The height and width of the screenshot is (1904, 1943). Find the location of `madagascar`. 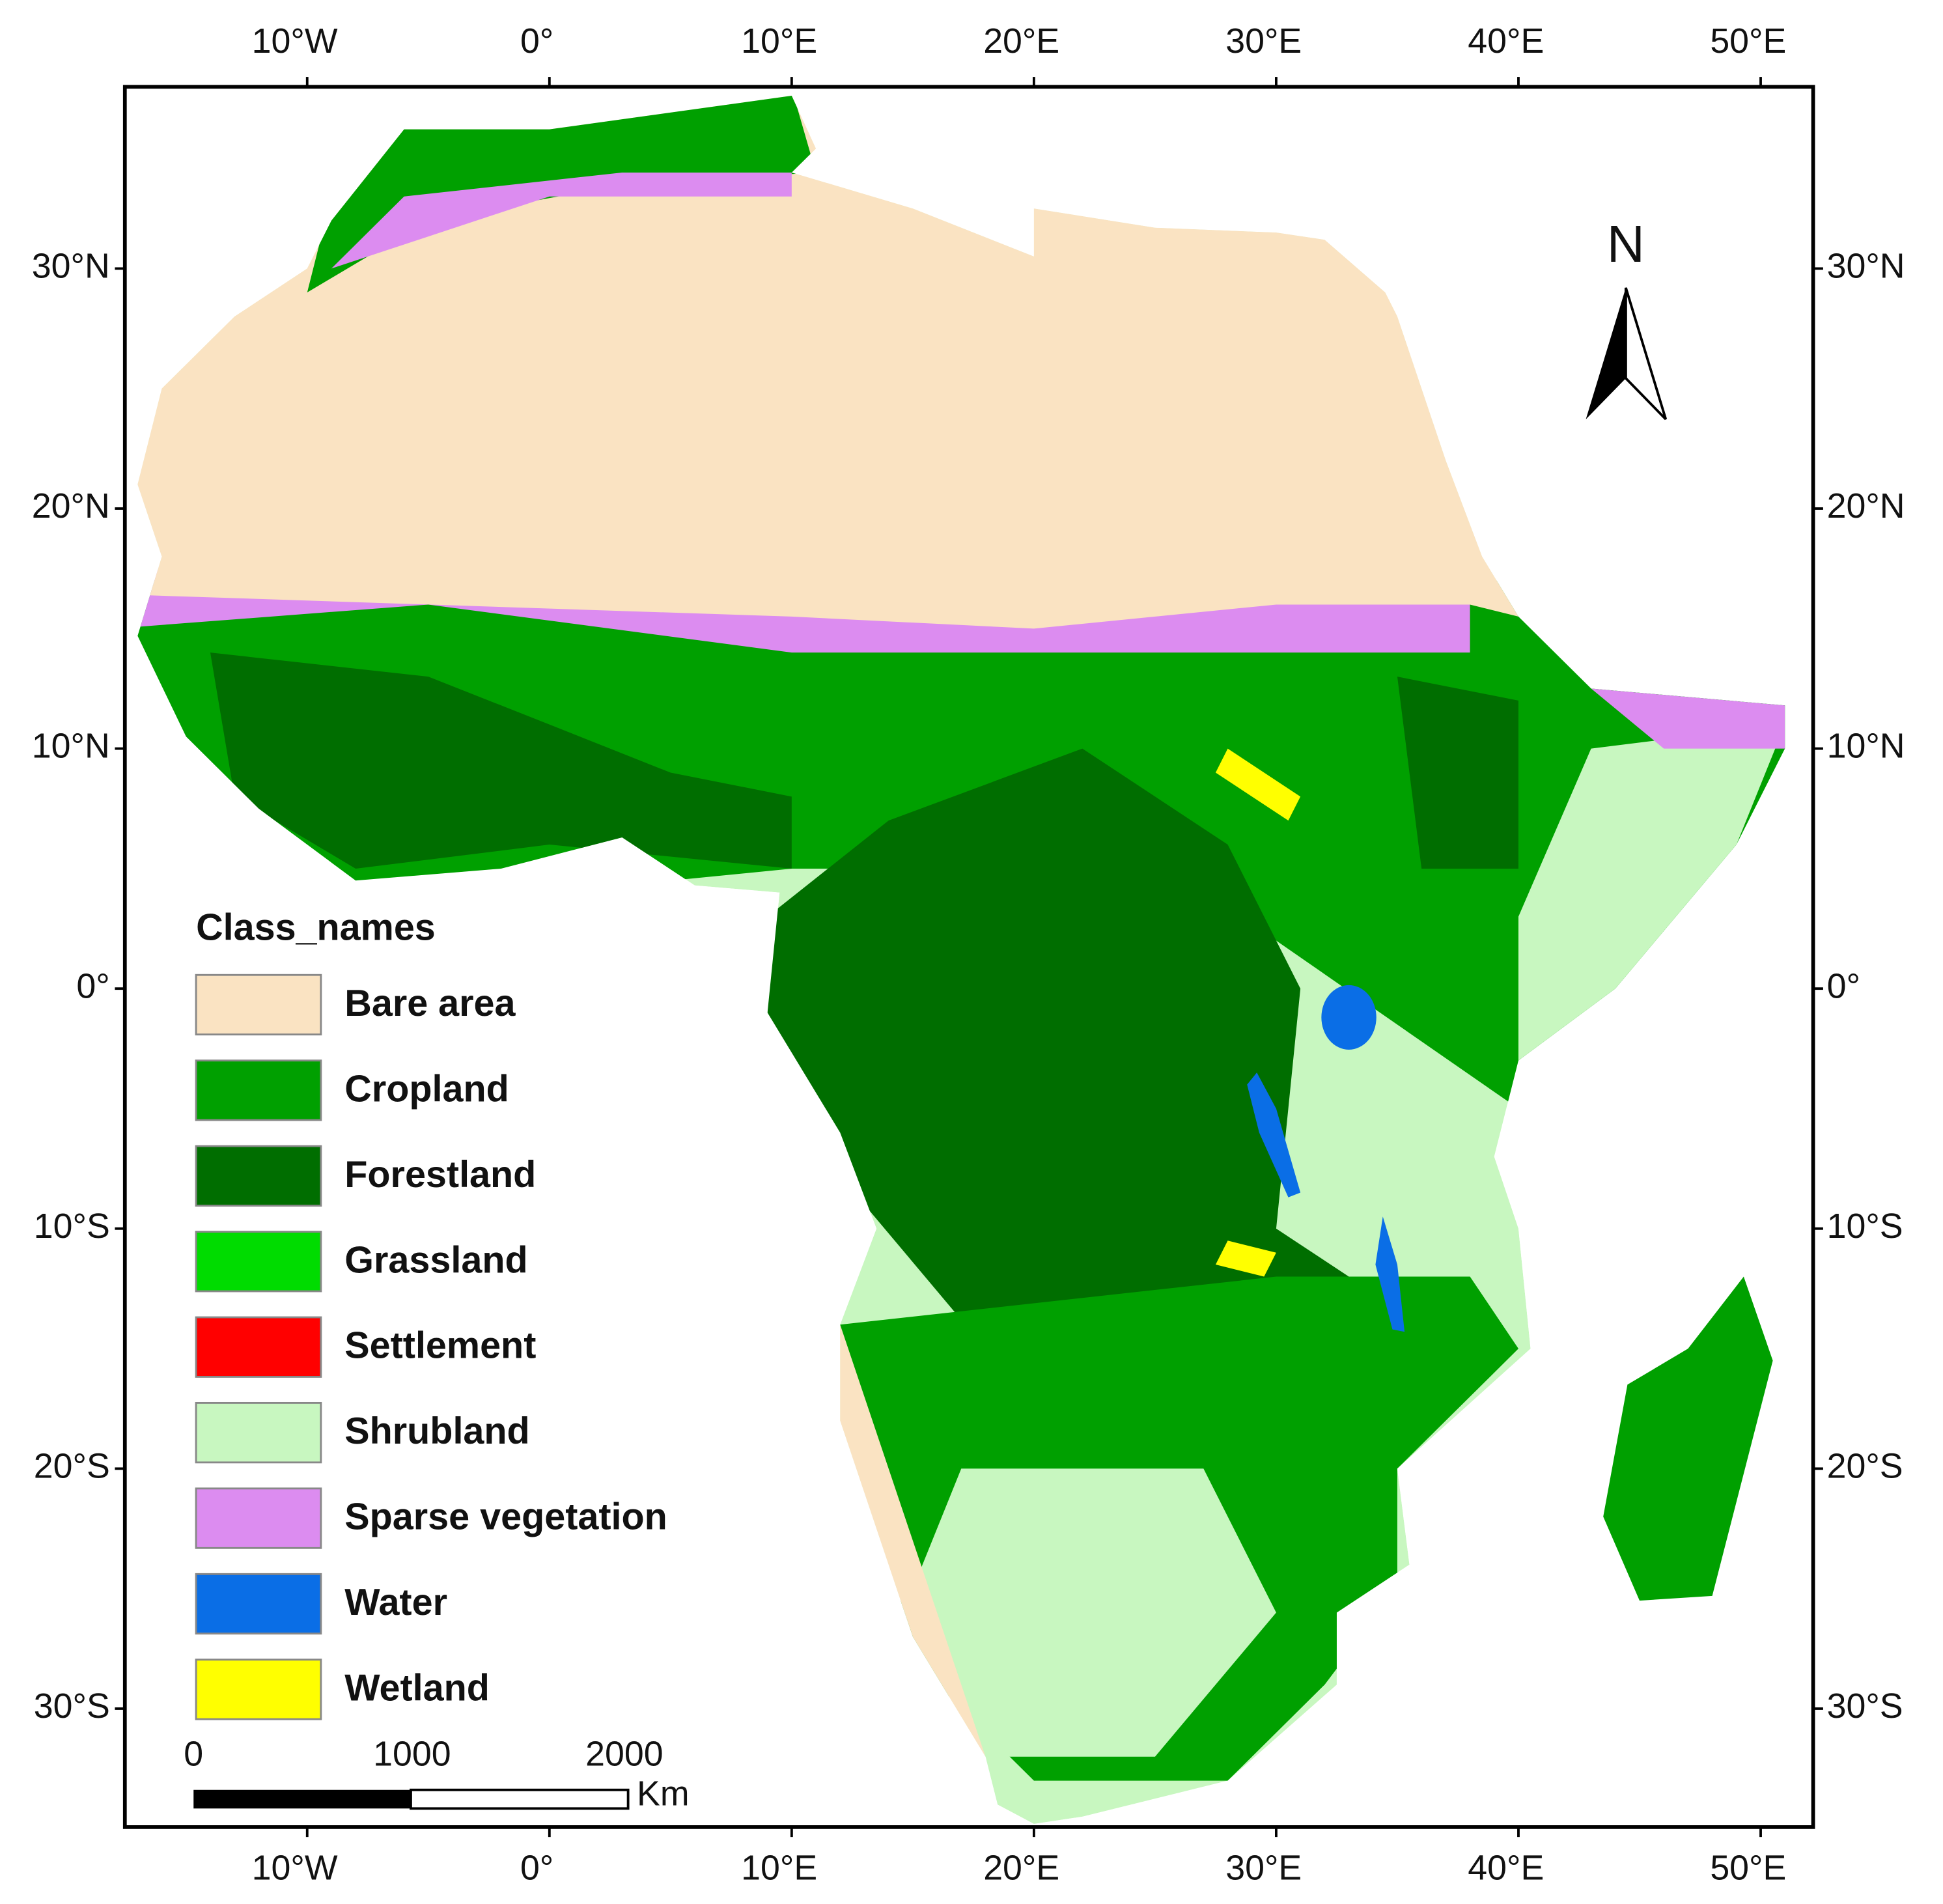

madagascar is located at coordinates (1688, 1438).